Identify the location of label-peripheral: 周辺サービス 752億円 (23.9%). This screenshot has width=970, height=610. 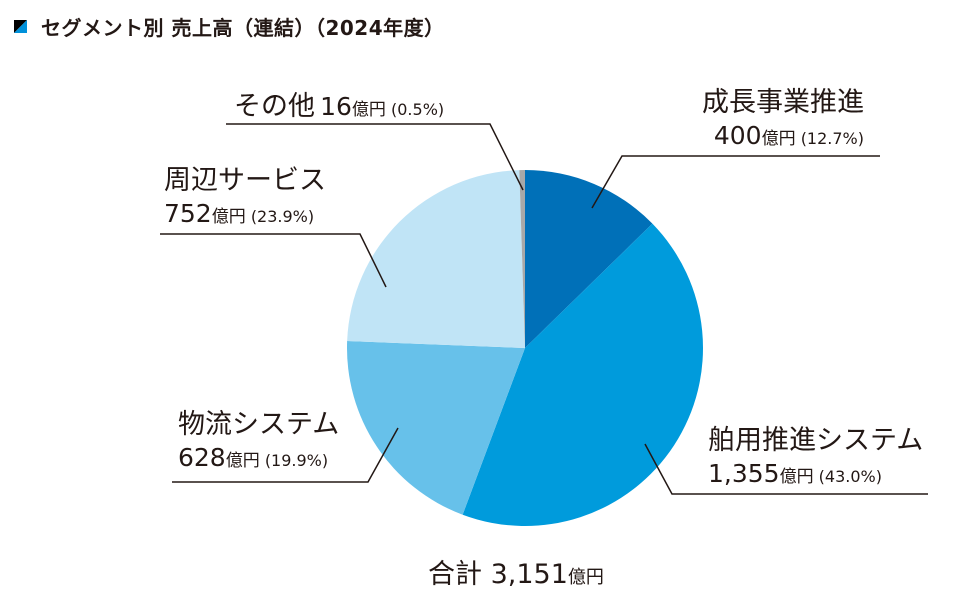
(245, 196).